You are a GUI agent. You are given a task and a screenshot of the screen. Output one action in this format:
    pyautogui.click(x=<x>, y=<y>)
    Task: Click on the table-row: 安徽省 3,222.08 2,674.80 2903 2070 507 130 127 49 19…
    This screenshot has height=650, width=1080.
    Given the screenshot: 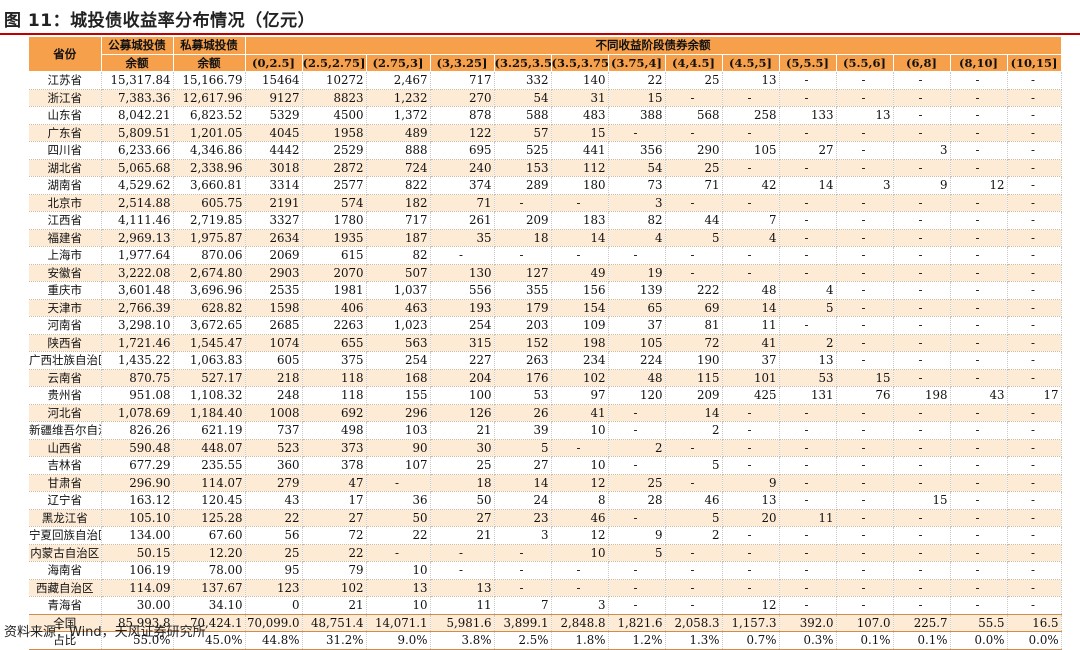 What is the action you would take?
    pyautogui.click(x=545, y=273)
    